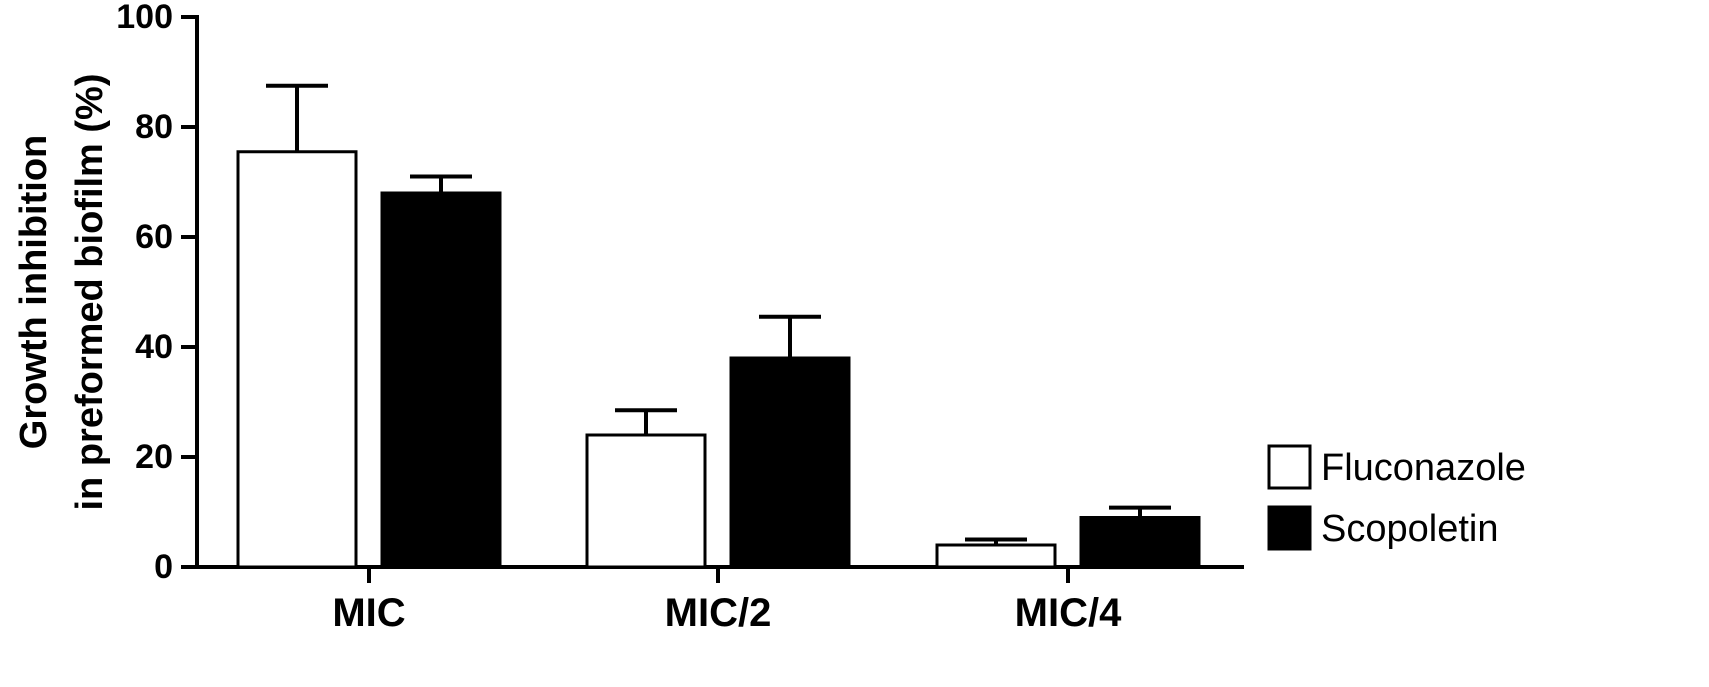 The image size is (1709, 687). I want to click on x-tick-label: MIC, so click(368, 613).